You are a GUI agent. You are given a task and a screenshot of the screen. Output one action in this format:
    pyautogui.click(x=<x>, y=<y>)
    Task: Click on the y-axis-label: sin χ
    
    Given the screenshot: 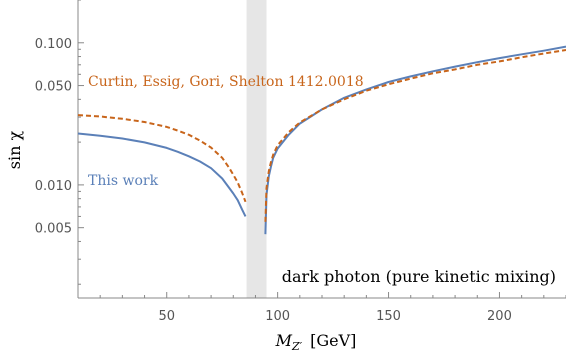 What is the action you would take?
    pyautogui.click(x=14, y=149)
    